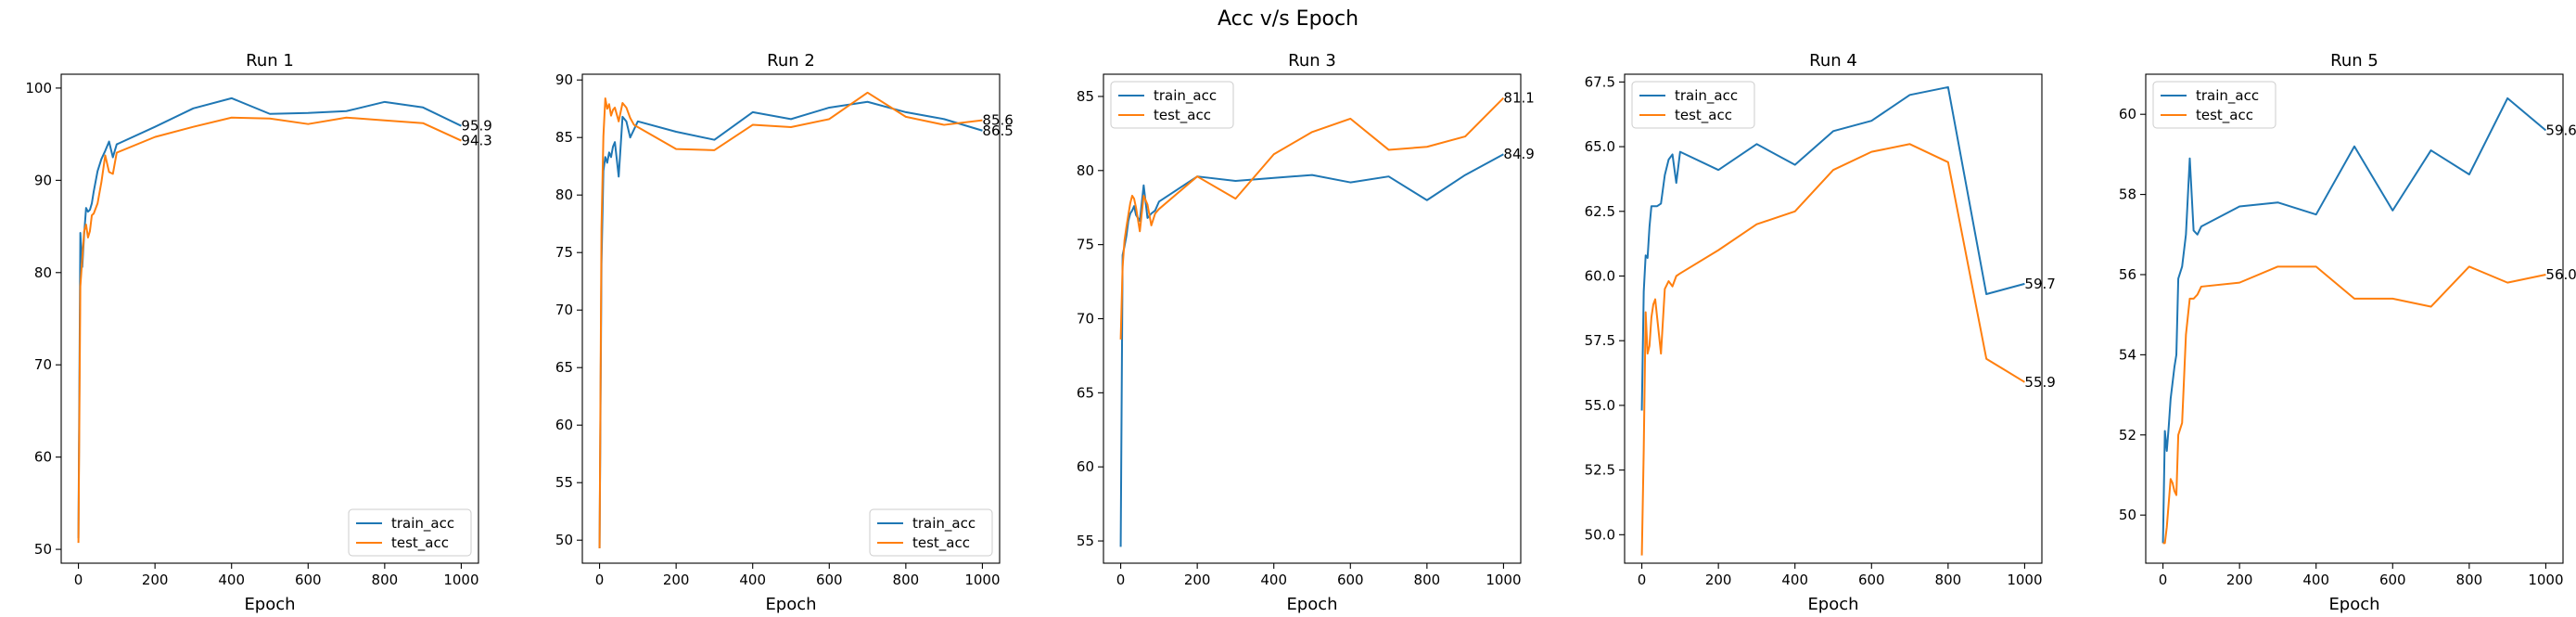  I want to click on y-tick-label: 50.0, so click(1600, 534).